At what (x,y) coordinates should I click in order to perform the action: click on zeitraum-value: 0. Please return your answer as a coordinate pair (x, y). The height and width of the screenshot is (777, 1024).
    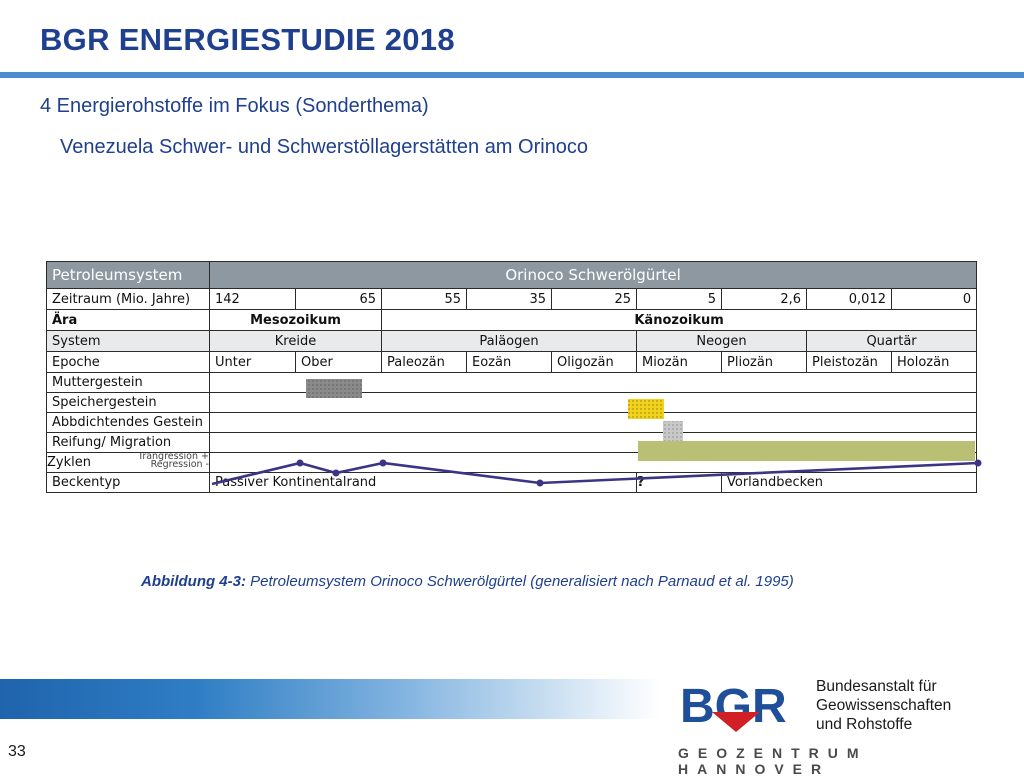
    Looking at the image, I should click on (934, 299).